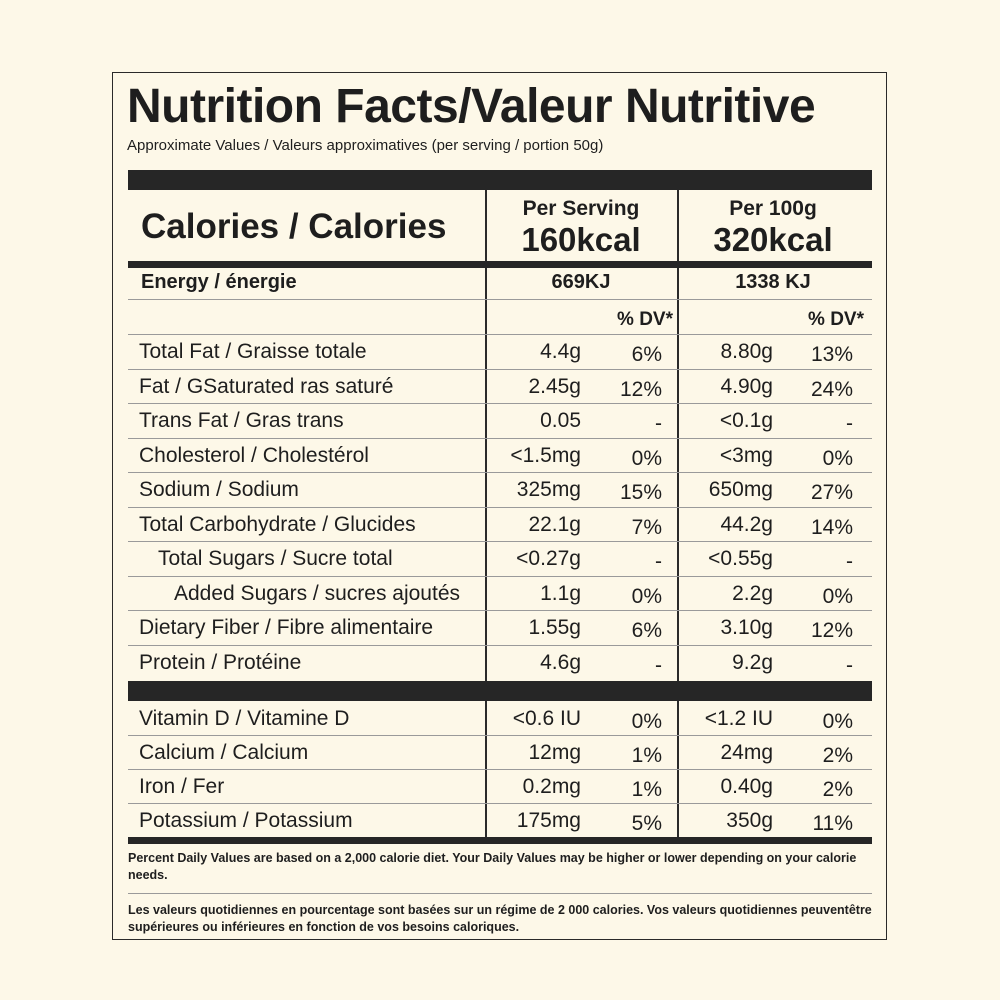  Describe the element at coordinates (551, 786) in the screenshot. I see `serving-value: 0.2mg` at that location.